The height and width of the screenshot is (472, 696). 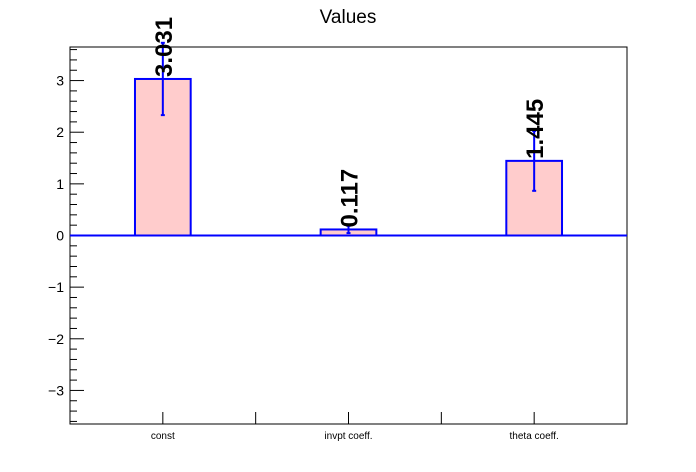 What do you see at coordinates (348, 436) in the screenshot?
I see `x-category-label: invpt coeff.` at bounding box center [348, 436].